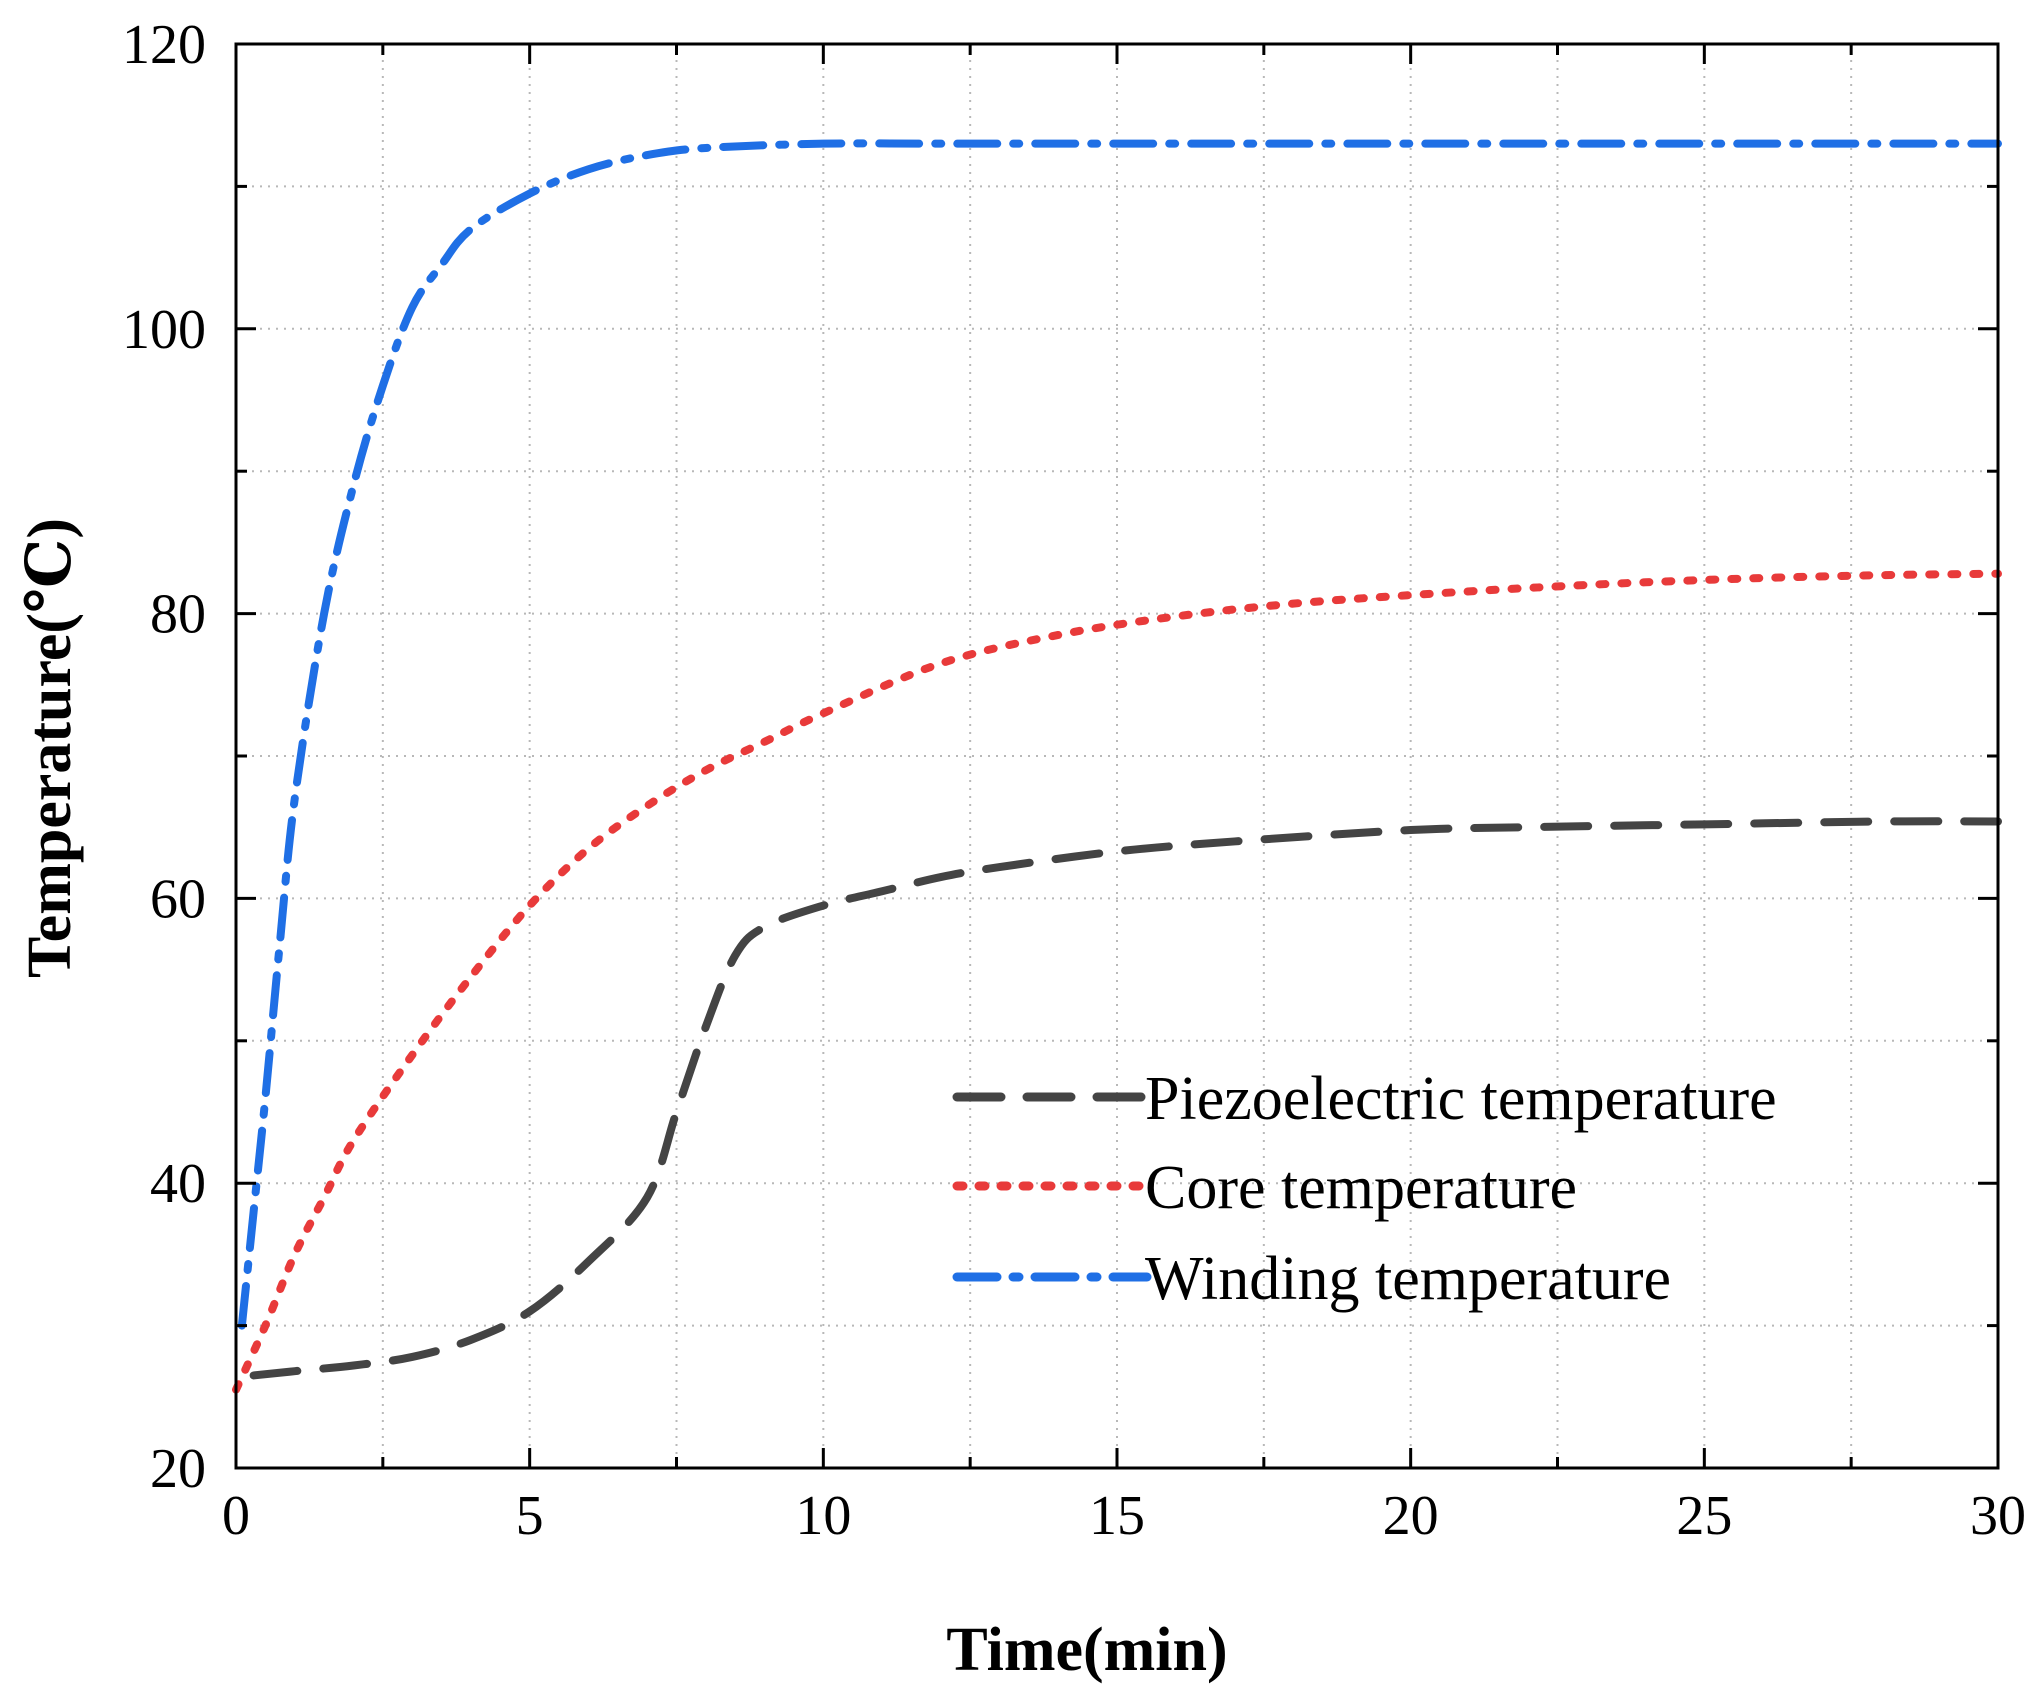 This screenshot has width=2037, height=1695. Describe the element at coordinates (530, 1516) in the screenshot. I see `x-tick-label: 5` at that location.